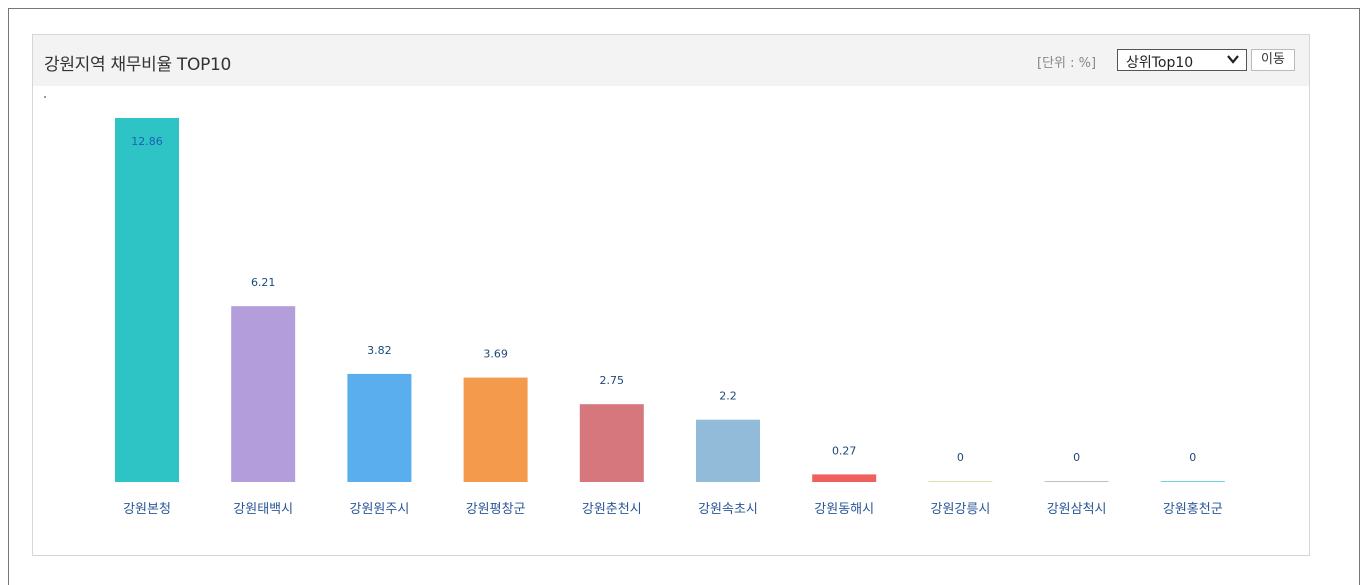  Describe the element at coordinates (496, 509) in the screenshot. I see `category-label: 강원평창군` at that location.